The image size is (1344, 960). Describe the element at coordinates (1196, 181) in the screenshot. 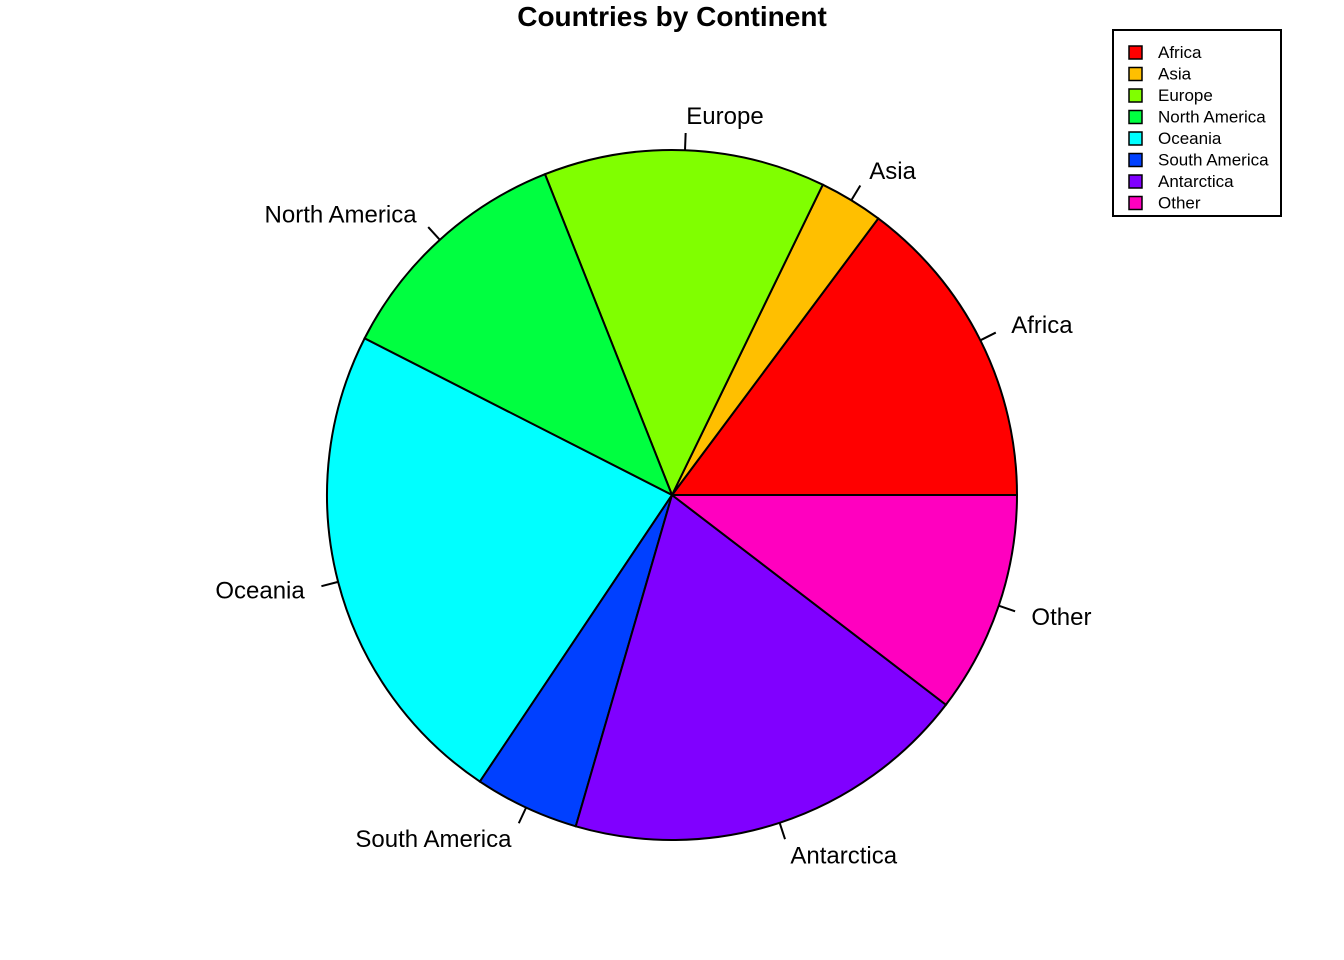

I see `legend-label: Antarctica` at that location.